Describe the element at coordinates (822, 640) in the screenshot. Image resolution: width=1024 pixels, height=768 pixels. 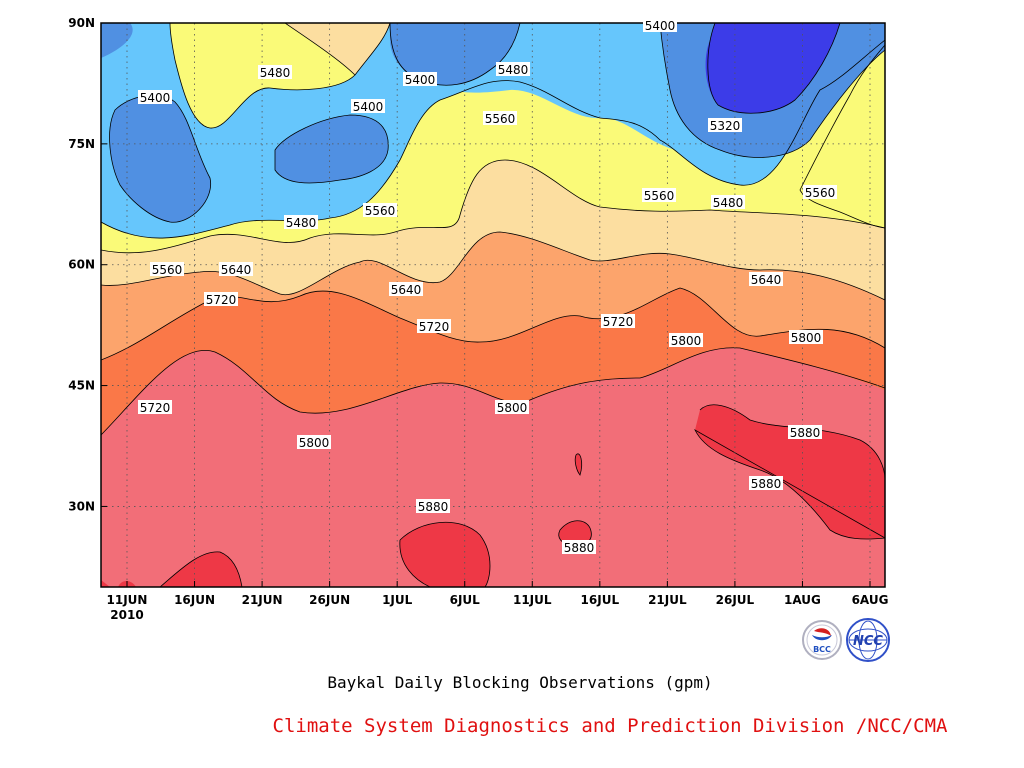
I see `bcc-logo: BCC` at that location.